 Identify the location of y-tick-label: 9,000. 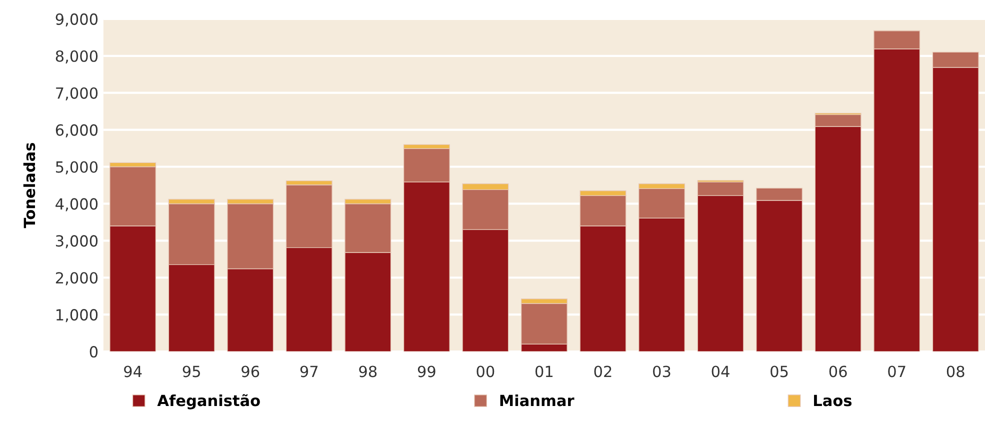
(77, 20).